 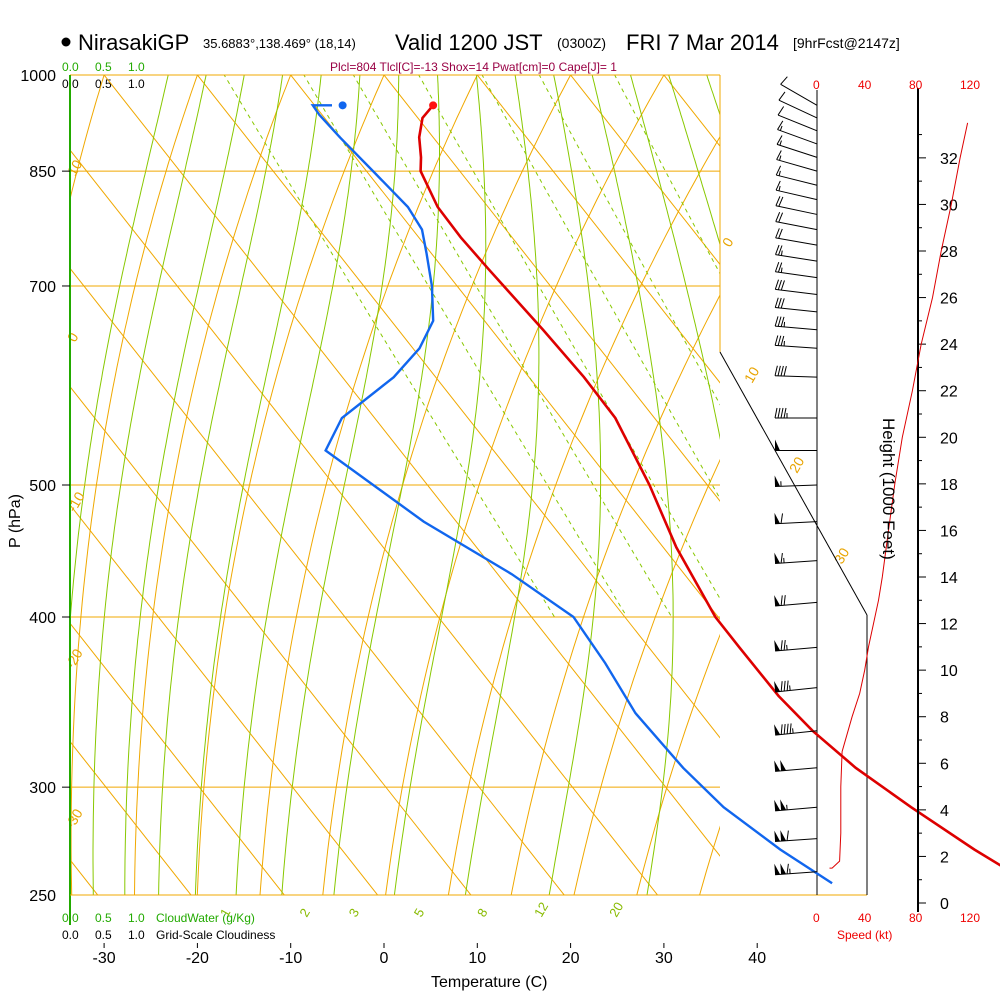 I want to click on isotherm-line, so click(x=551, y=288).